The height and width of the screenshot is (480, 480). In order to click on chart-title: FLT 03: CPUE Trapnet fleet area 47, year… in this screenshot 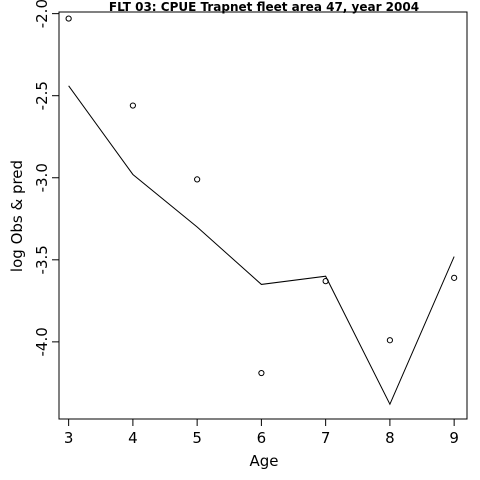, I will do `click(264, 7)`.